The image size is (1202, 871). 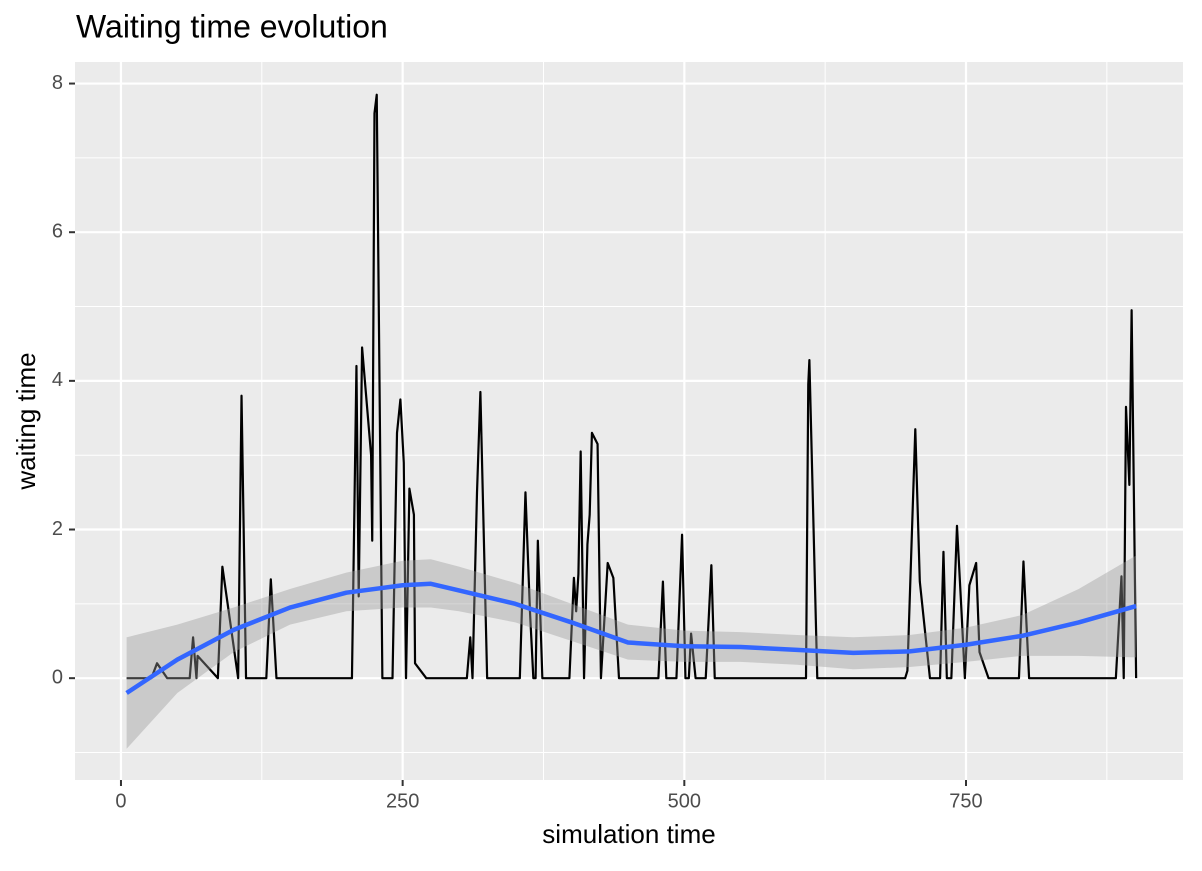 What do you see at coordinates (57, 83) in the screenshot?
I see `y-tick-label: 8` at bounding box center [57, 83].